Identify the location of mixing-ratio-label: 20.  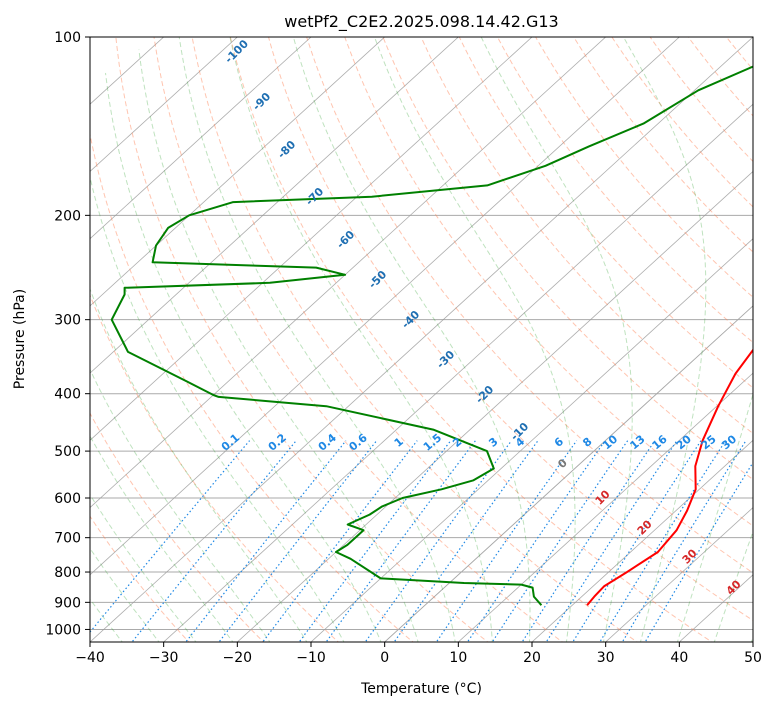
(684, 442).